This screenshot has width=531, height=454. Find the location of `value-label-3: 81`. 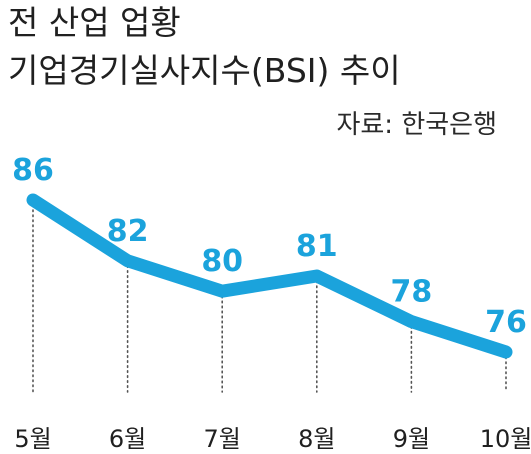

value-label-3: 81 is located at coordinates (317, 246).